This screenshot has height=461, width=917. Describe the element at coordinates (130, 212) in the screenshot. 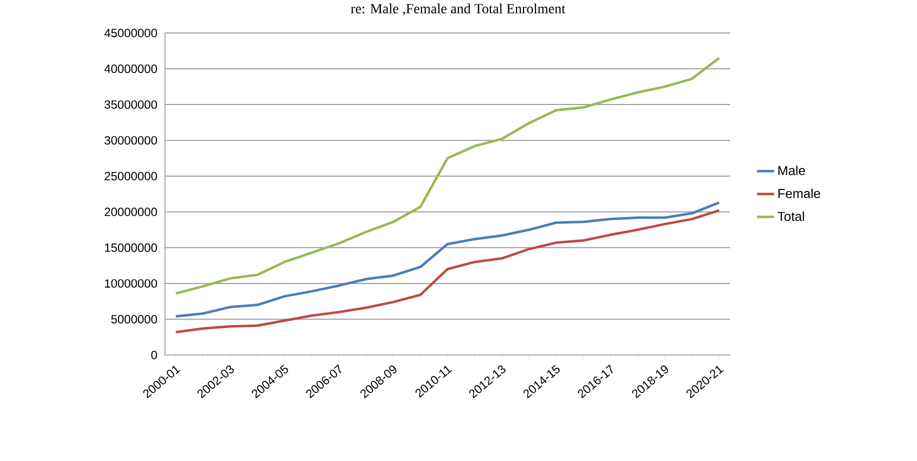

I see `y-tick-label: 20000000` at that location.